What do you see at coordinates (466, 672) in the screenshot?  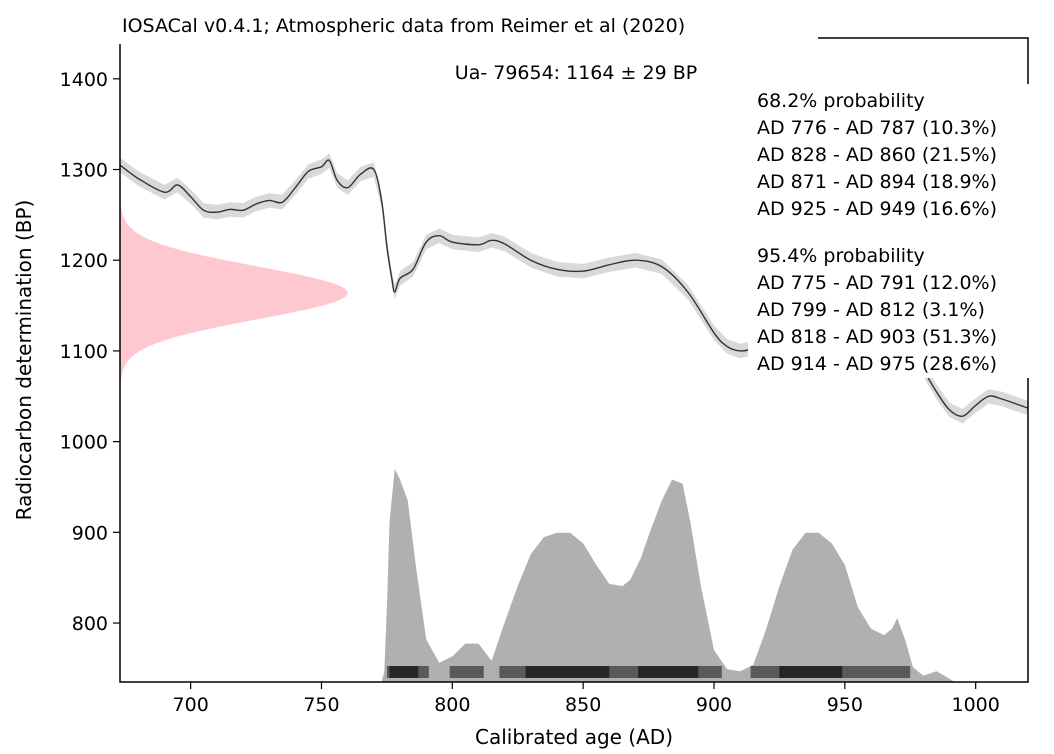 I see `range-95-bar` at bounding box center [466, 672].